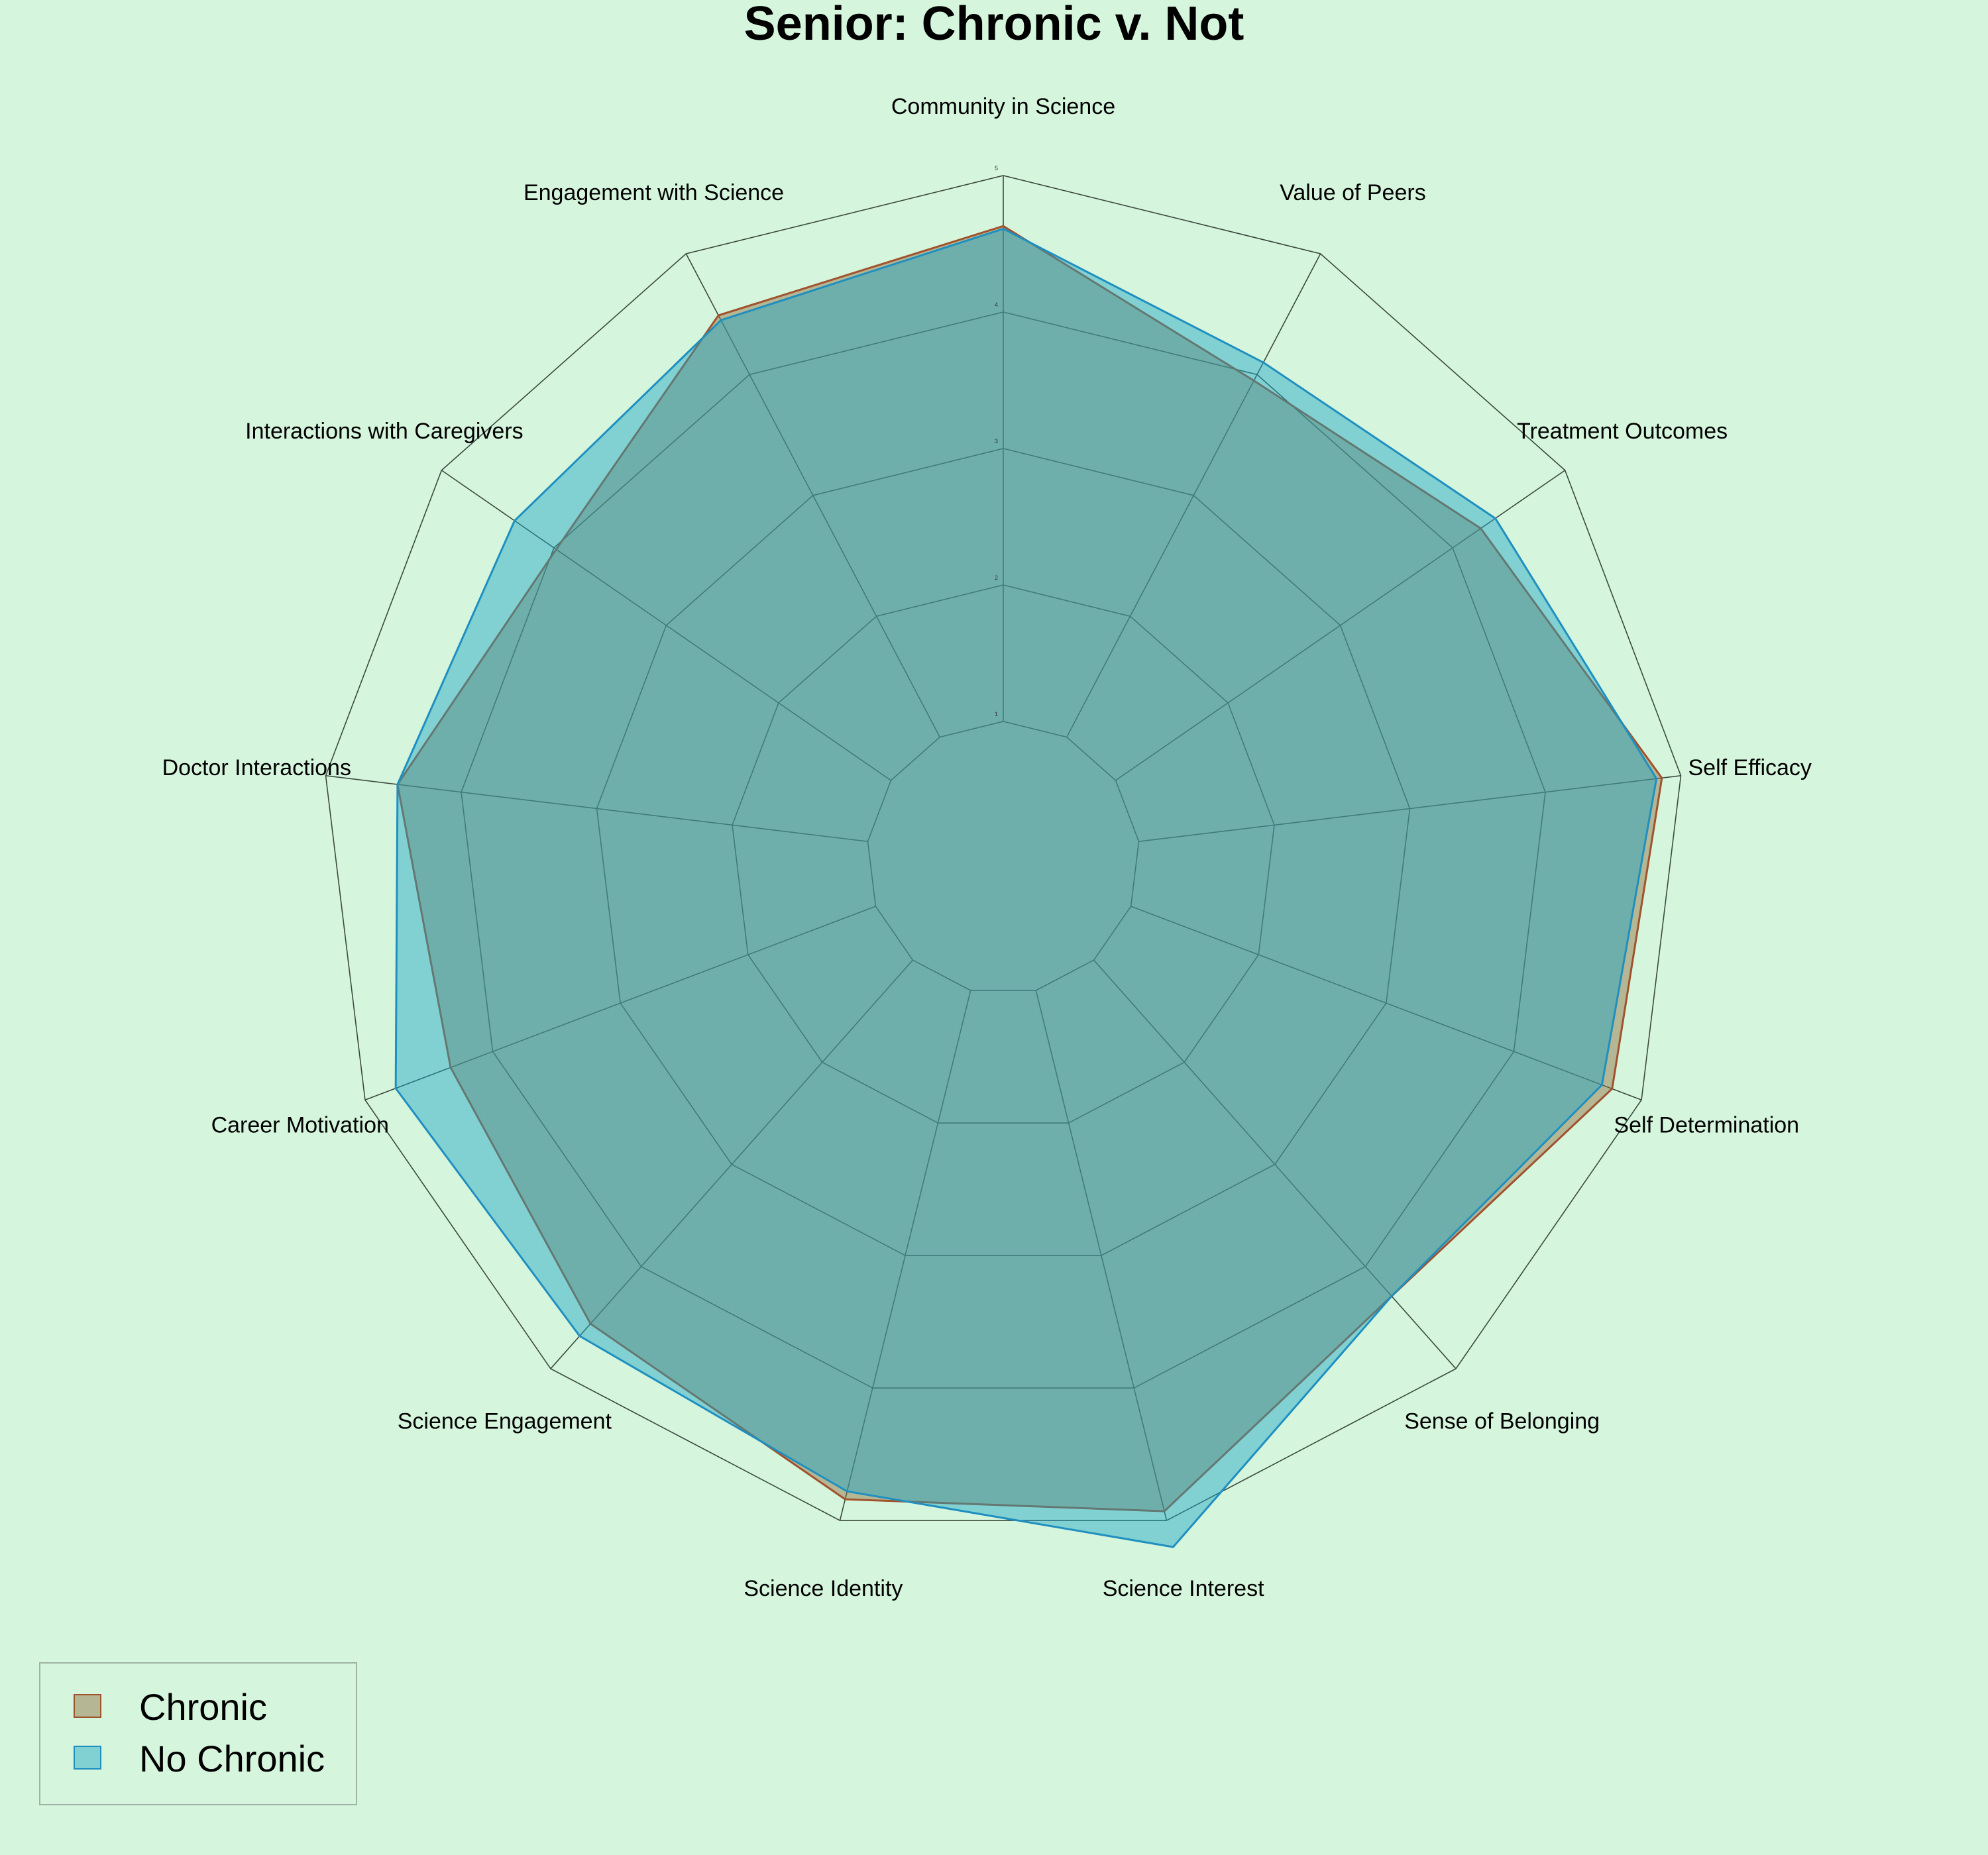 The width and height of the screenshot is (1988, 1855). What do you see at coordinates (1622, 431) in the screenshot?
I see `axis-label-3: Treatment Outcomes` at bounding box center [1622, 431].